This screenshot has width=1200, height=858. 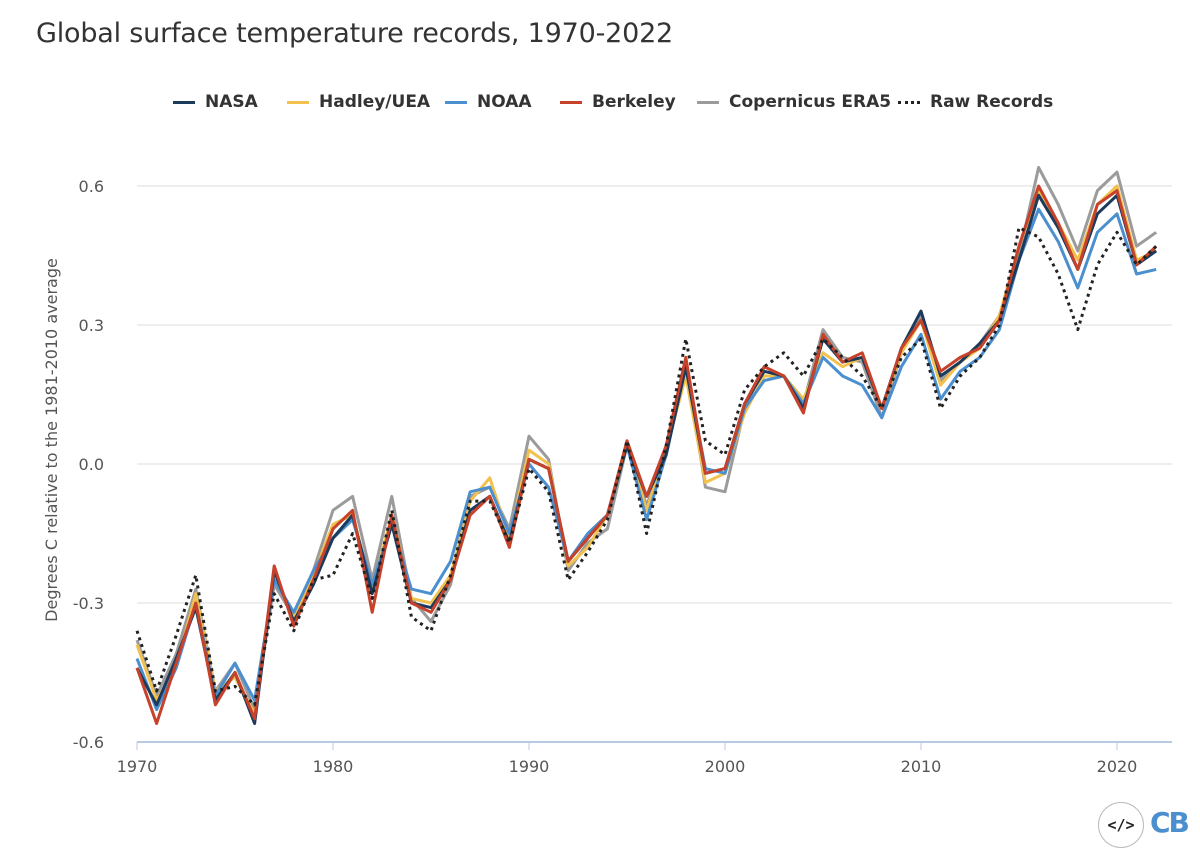 What do you see at coordinates (91, 325) in the screenshot?
I see `y-tick-label: 0.3` at bounding box center [91, 325].